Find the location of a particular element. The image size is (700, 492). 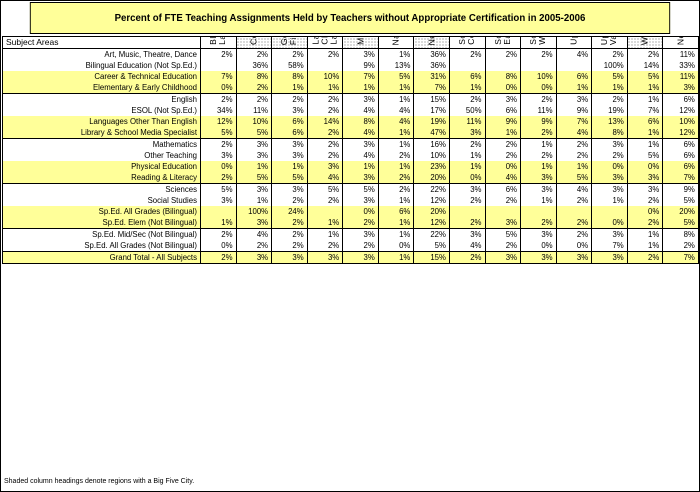

value-cell: 22% is located at coordinates (431, 234).